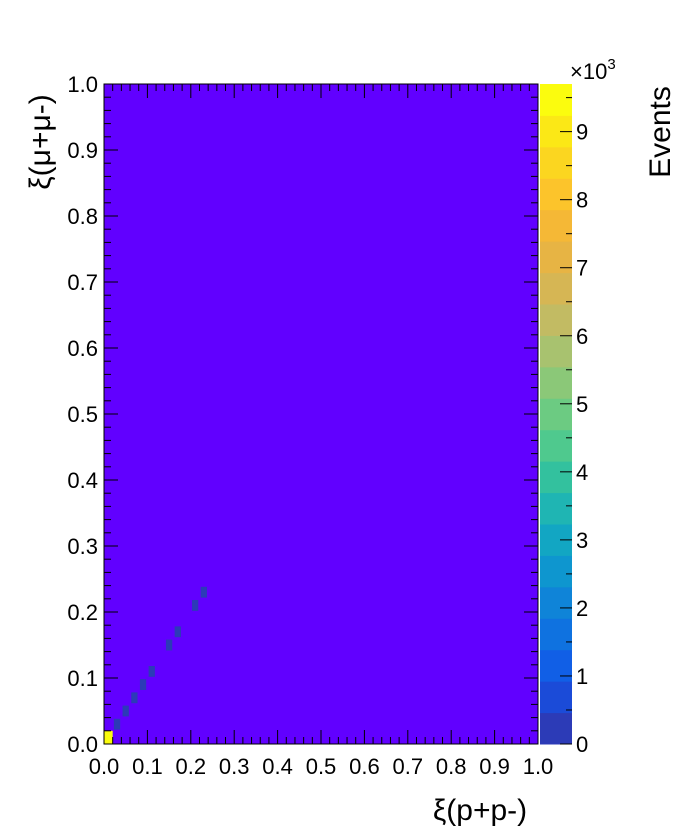  What do you see at coordinates (660, 132) in the screenshot?
I see `colorbar-title: Events` at bounding box center [660, 132].